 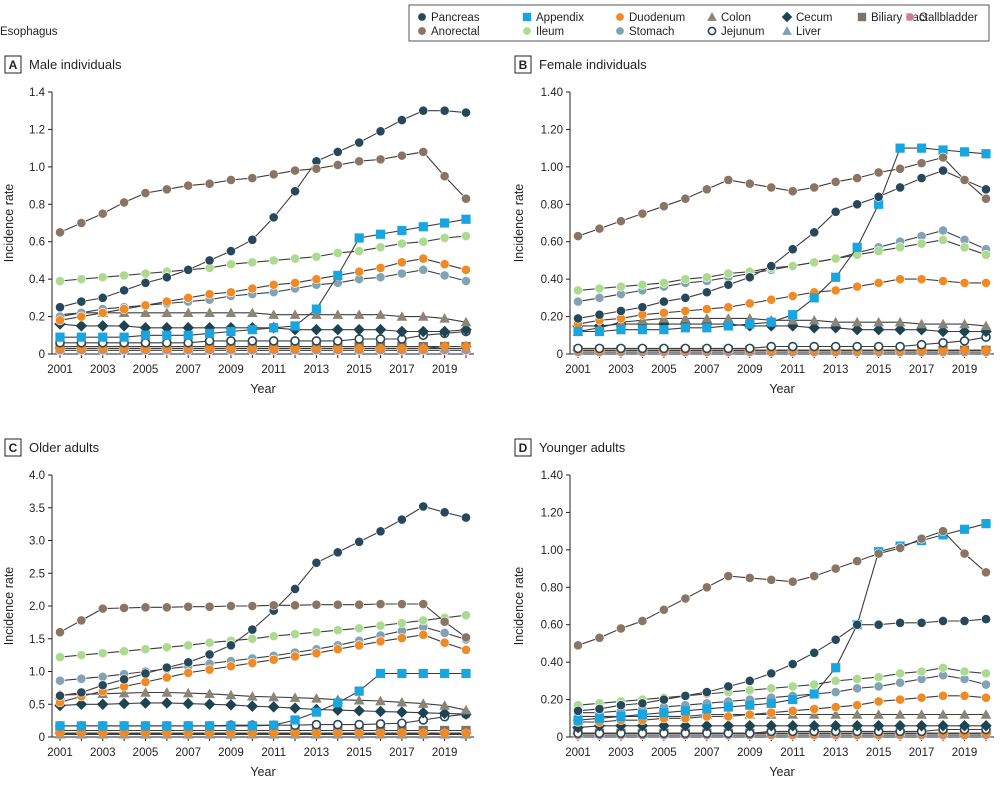 I want to click on point-appendix-2012, so click(x=814, y=694).